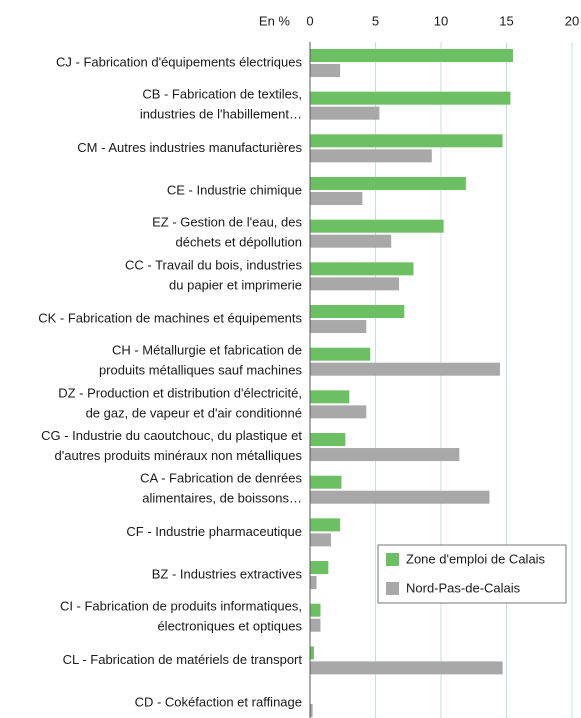 The image size is (581, 718). Describe the element at coordinates (218, 701) in the screenshot. I see `category-label: CD - Cokéfaction et raffinage` at that location.